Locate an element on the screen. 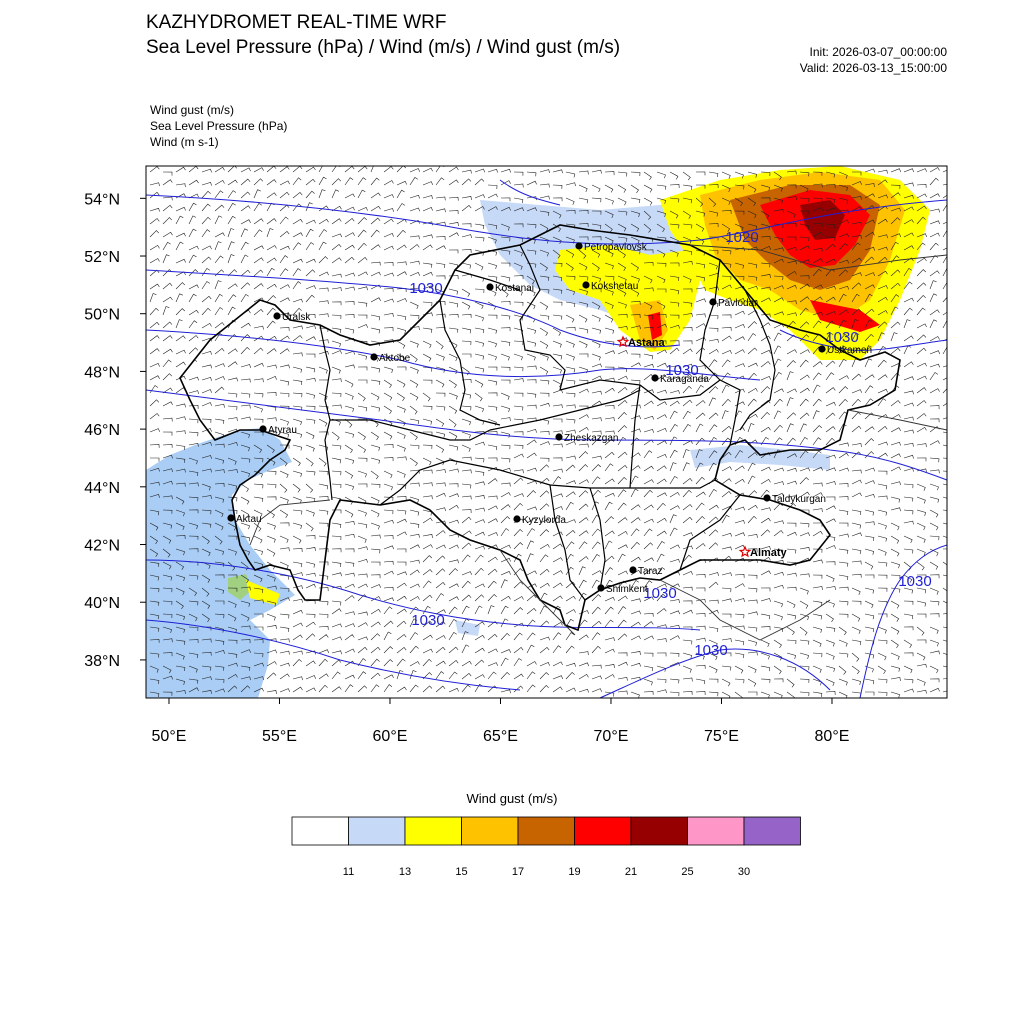  city-label: Atyrau is located at coordinates (282, 430).